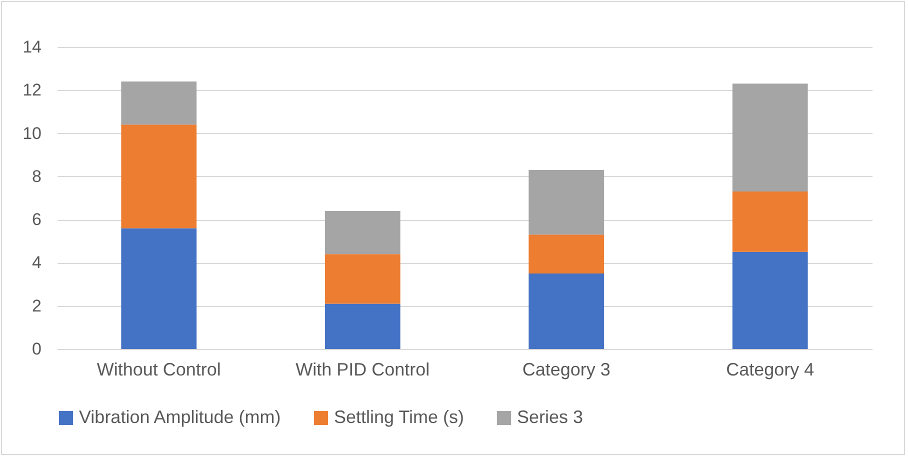  Describe the element at coordinates (37, 262) in the screenshot. I see `y-tick-label: 4` at that location.